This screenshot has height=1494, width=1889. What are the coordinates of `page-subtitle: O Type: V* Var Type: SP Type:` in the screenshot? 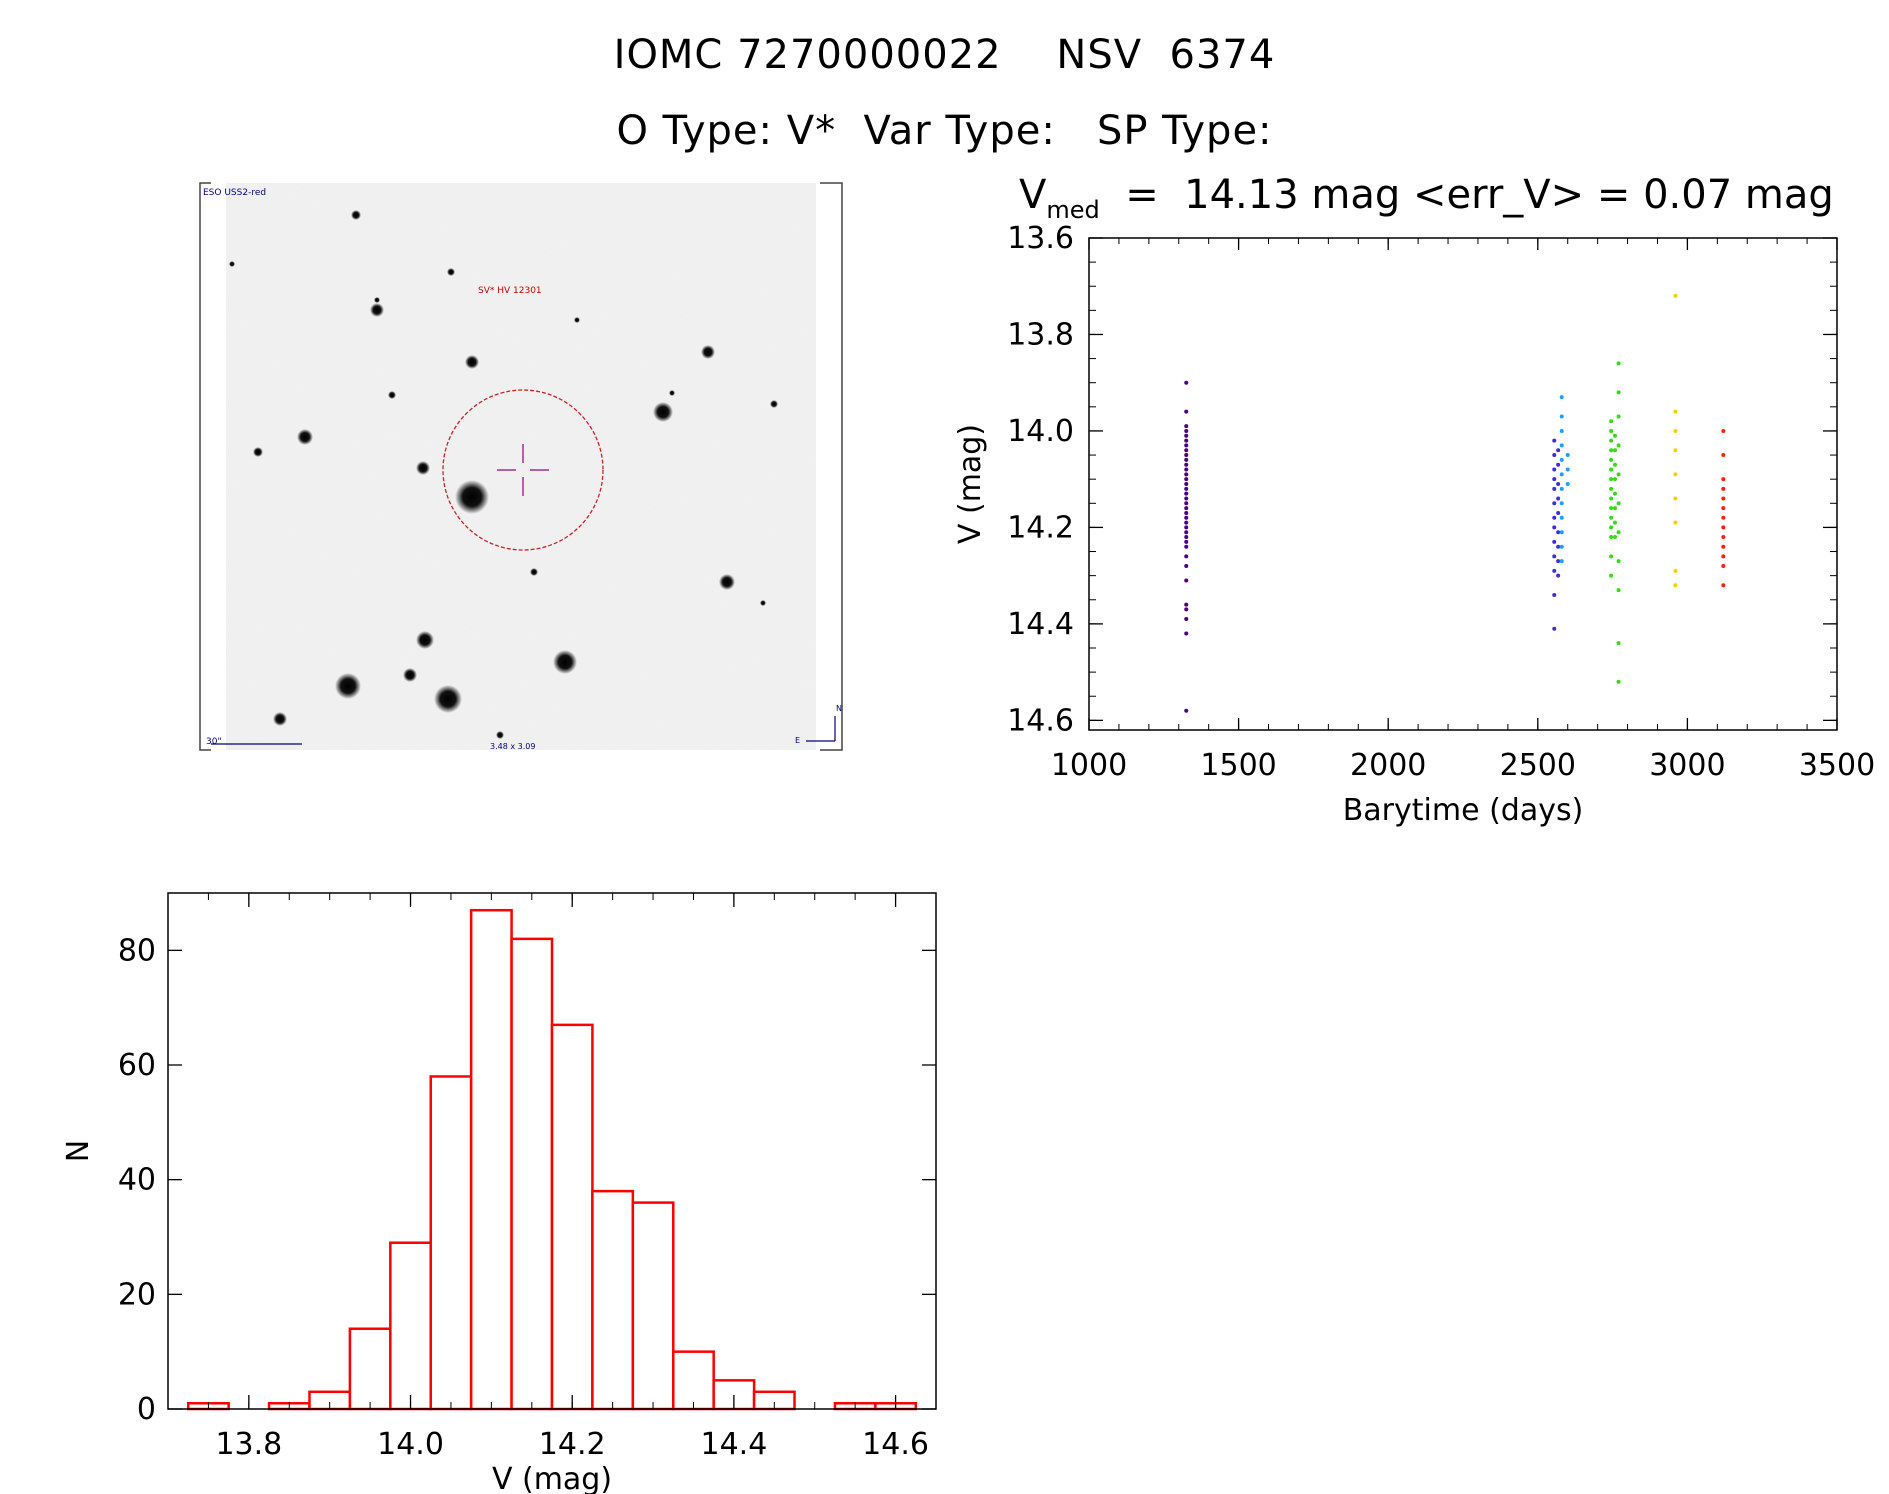 It's located at (944, 131).